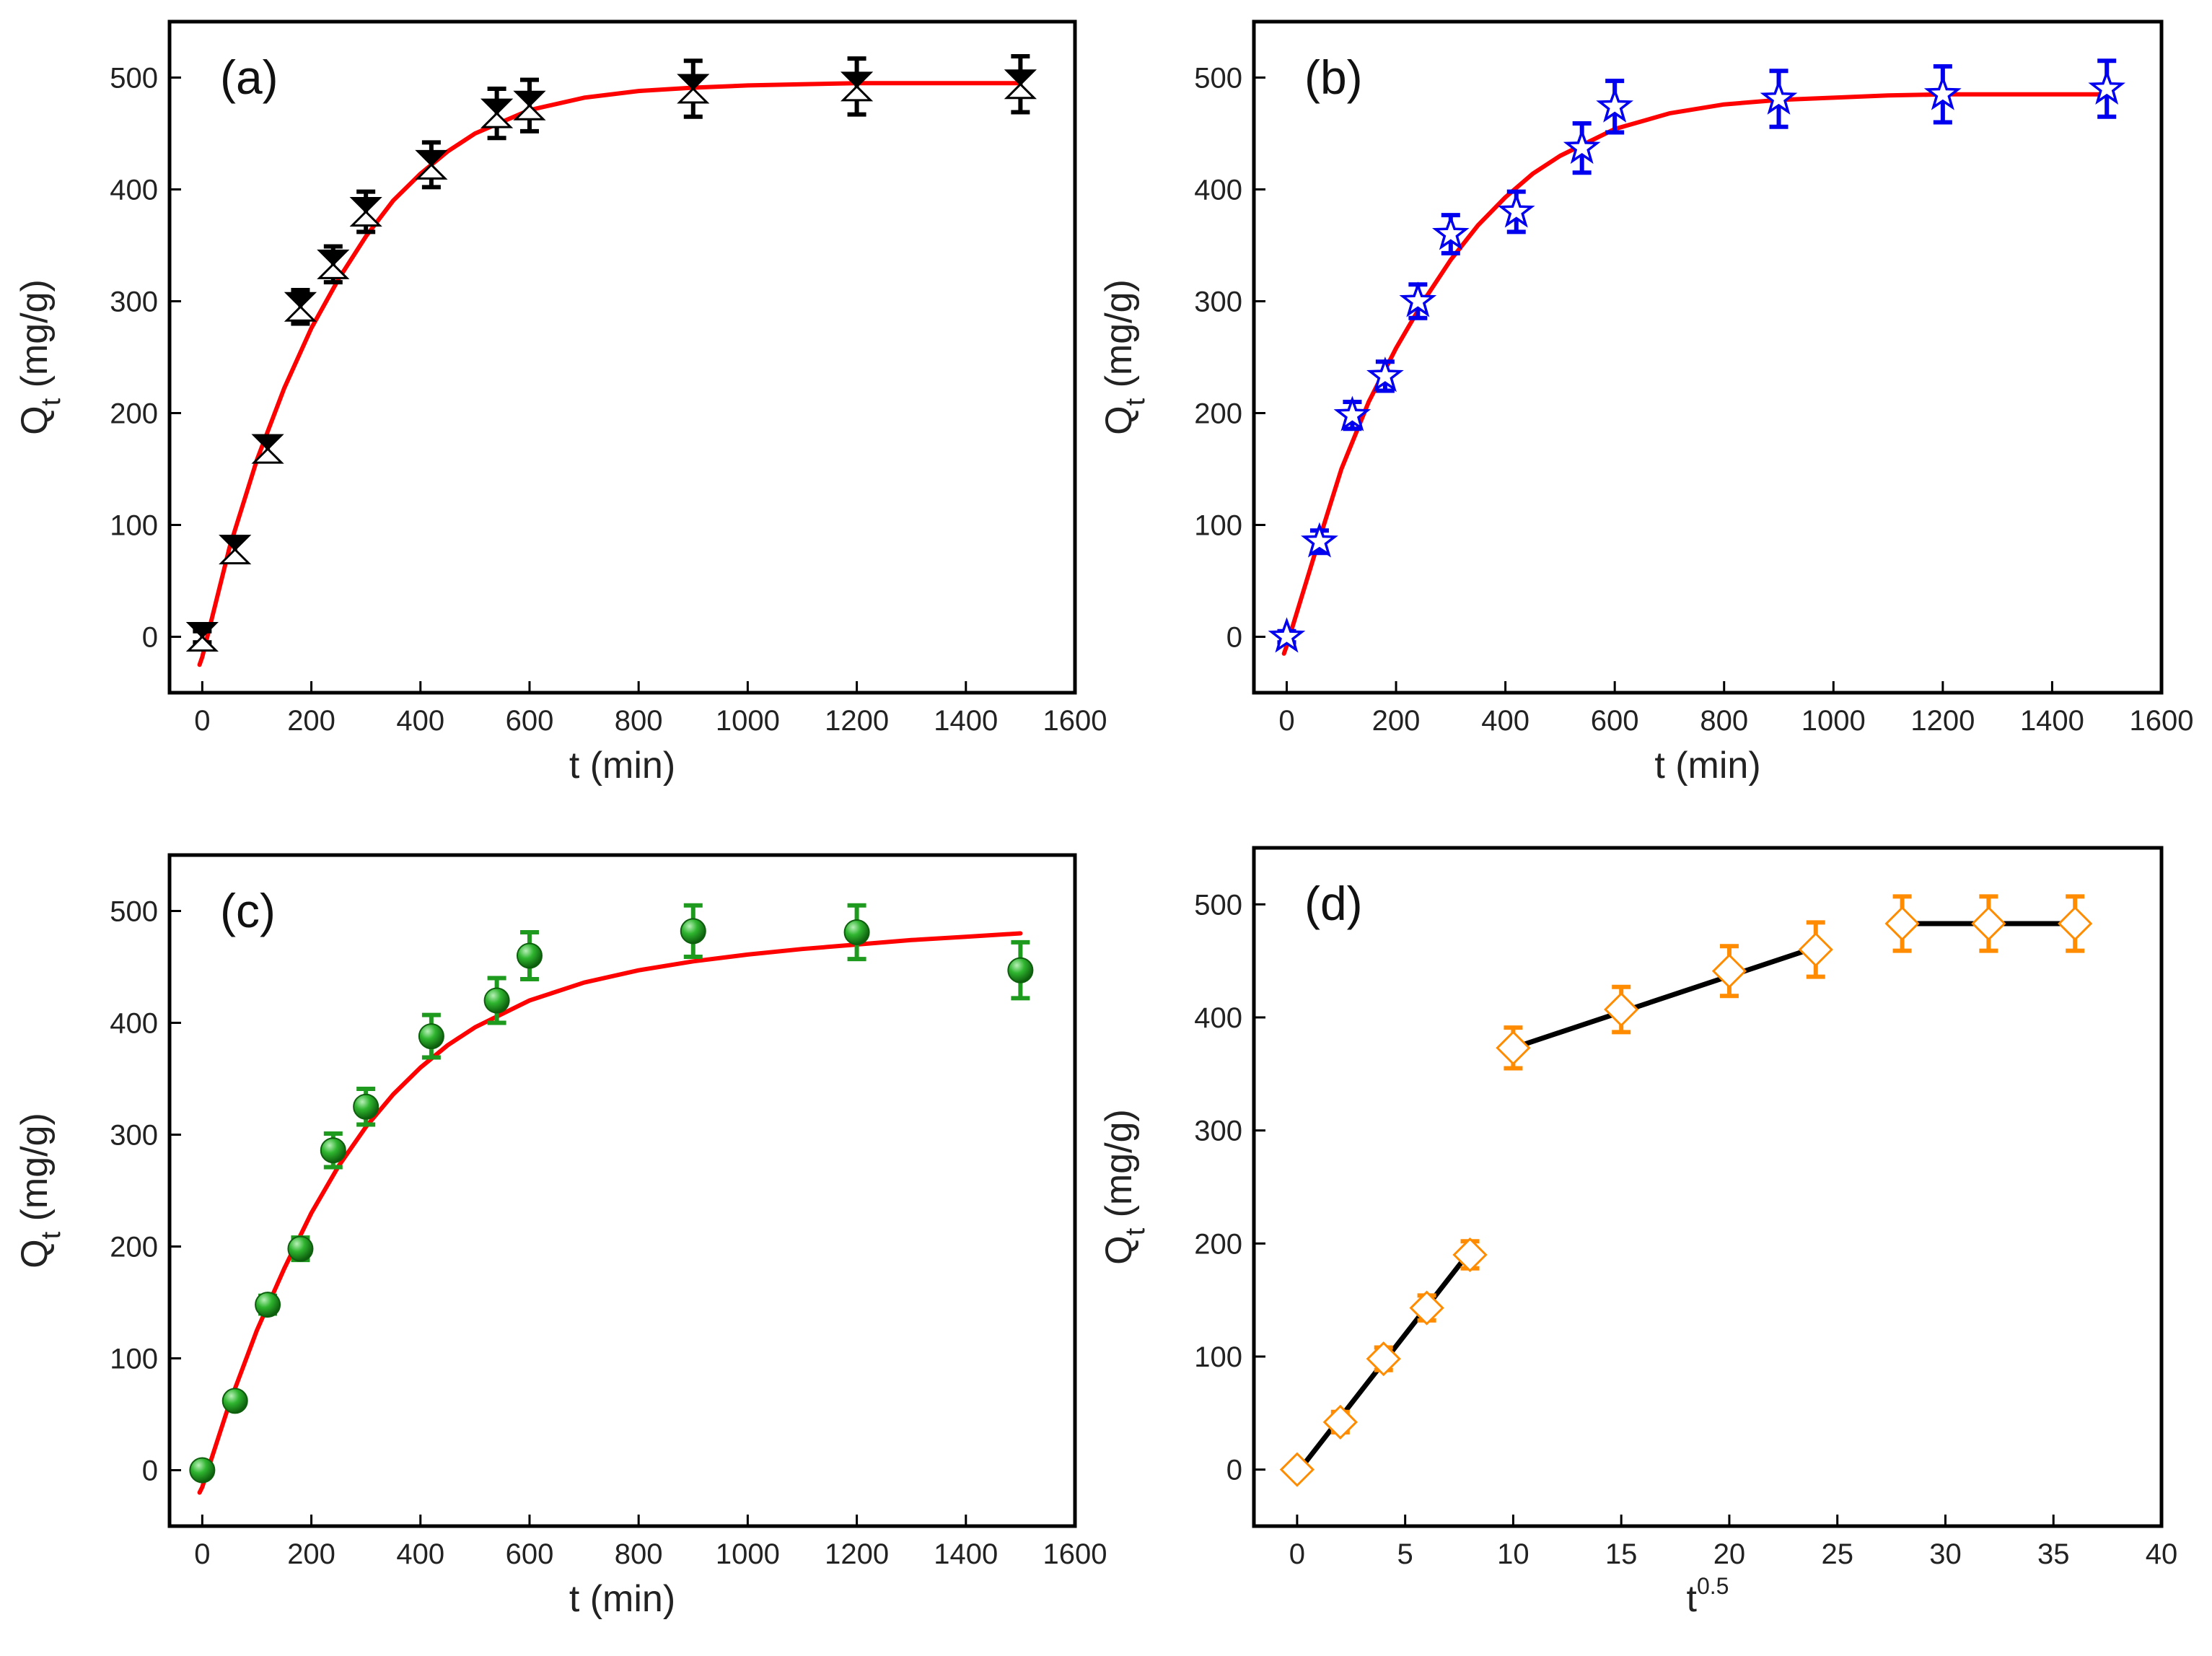  Describe the element at coordinates (1724, 721) in the screenshot. I see `x-tick-label: 800` at that location.